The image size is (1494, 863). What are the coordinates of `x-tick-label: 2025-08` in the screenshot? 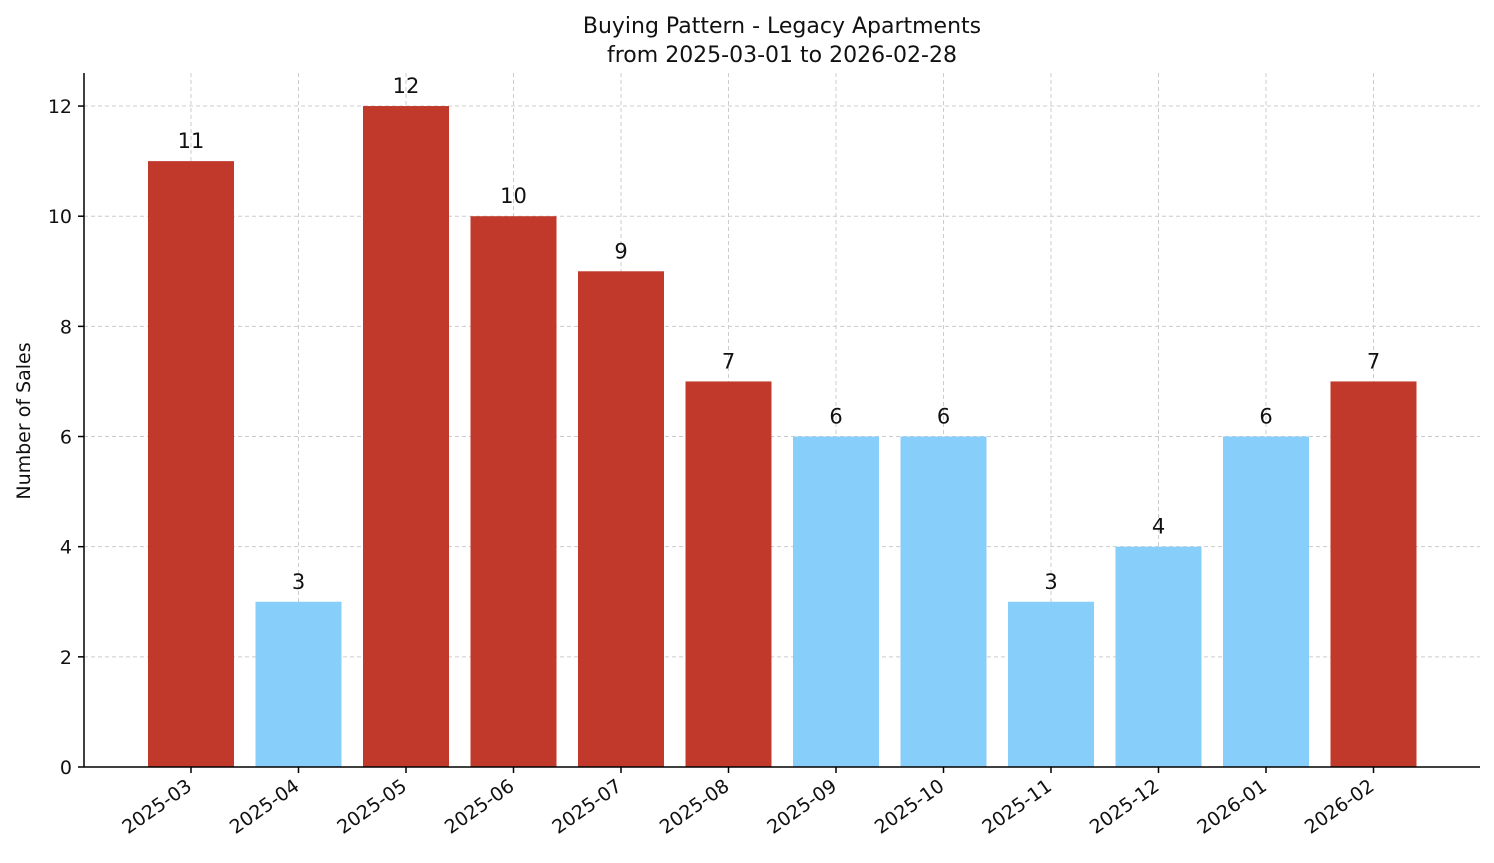 It's located at (695, 807).